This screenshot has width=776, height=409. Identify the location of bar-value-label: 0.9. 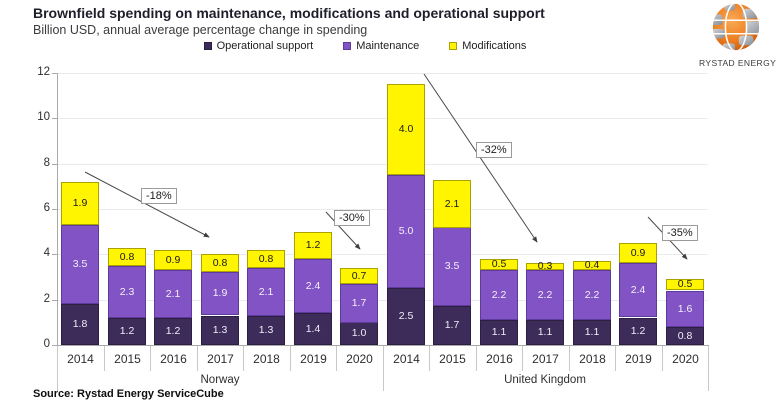
(173, 259).